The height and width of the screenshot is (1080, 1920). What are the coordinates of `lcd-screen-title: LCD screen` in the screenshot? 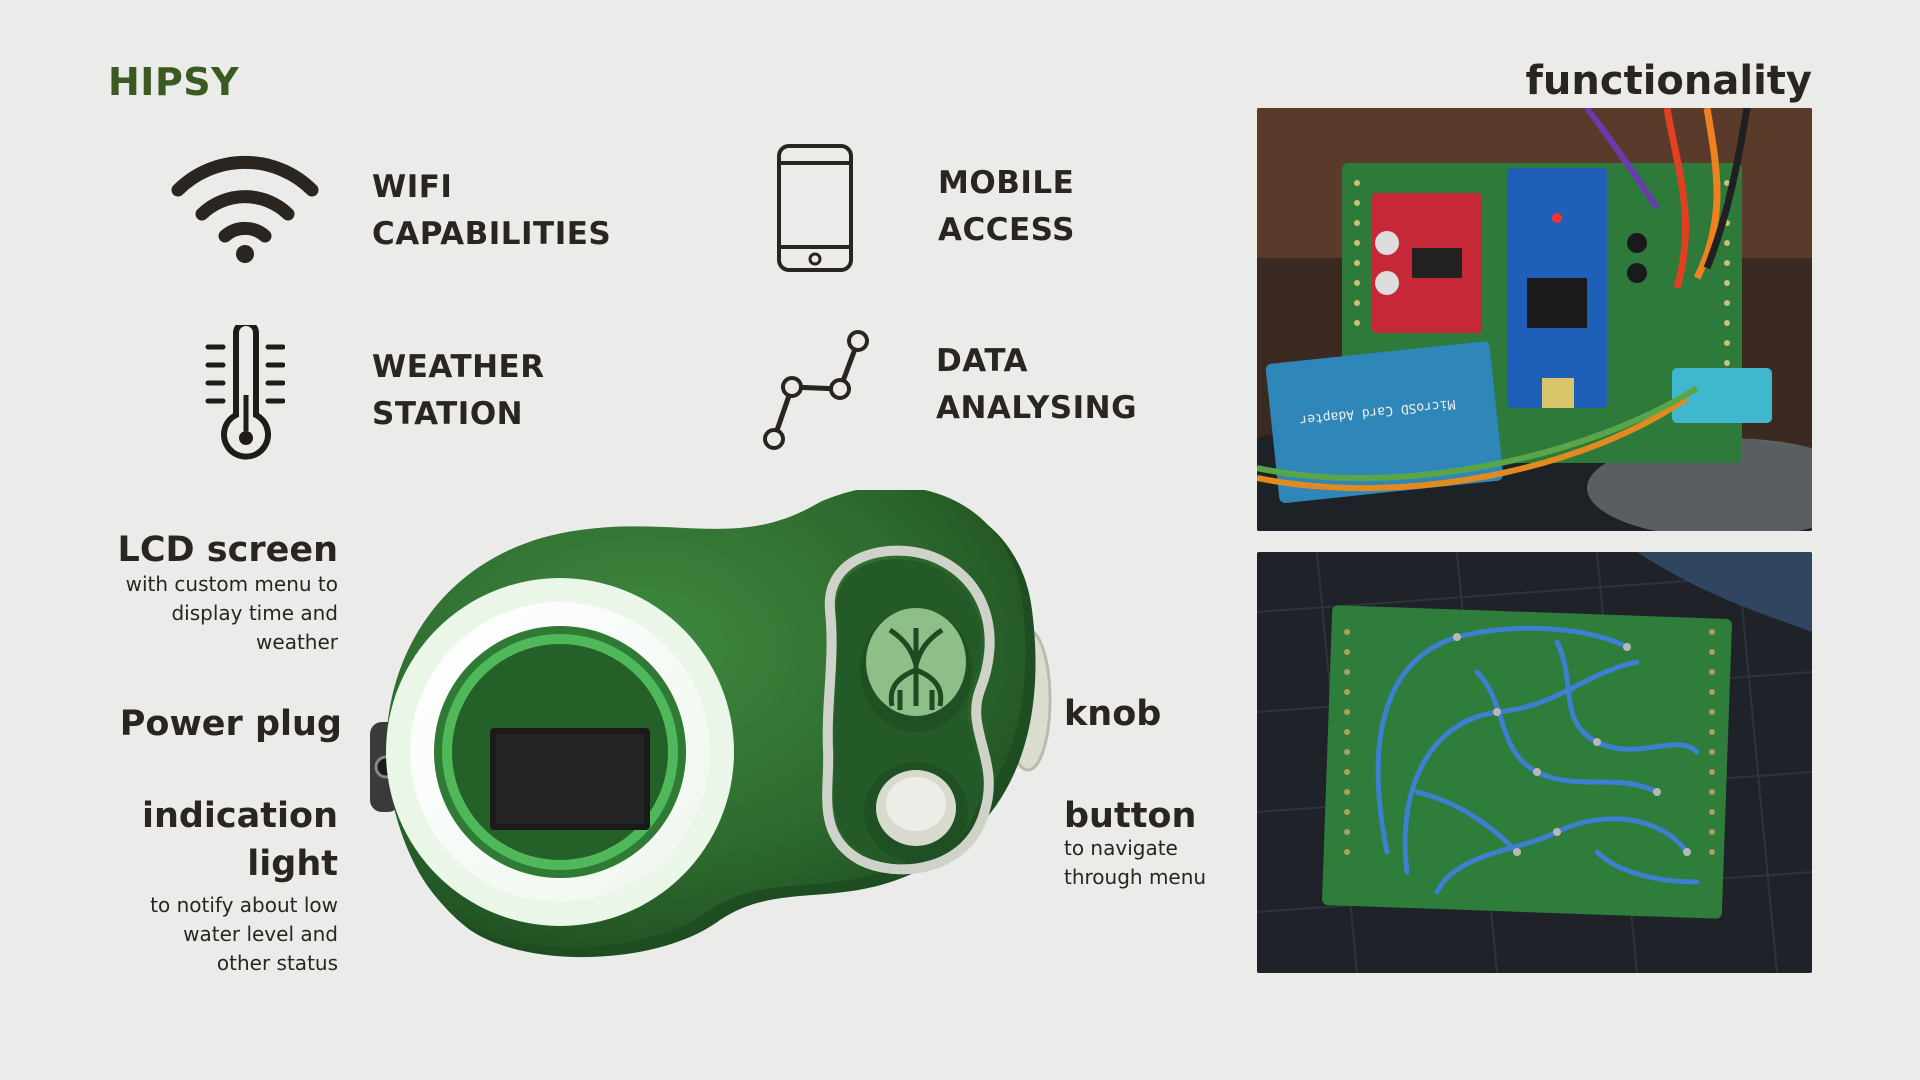 It's located at (227, 550).